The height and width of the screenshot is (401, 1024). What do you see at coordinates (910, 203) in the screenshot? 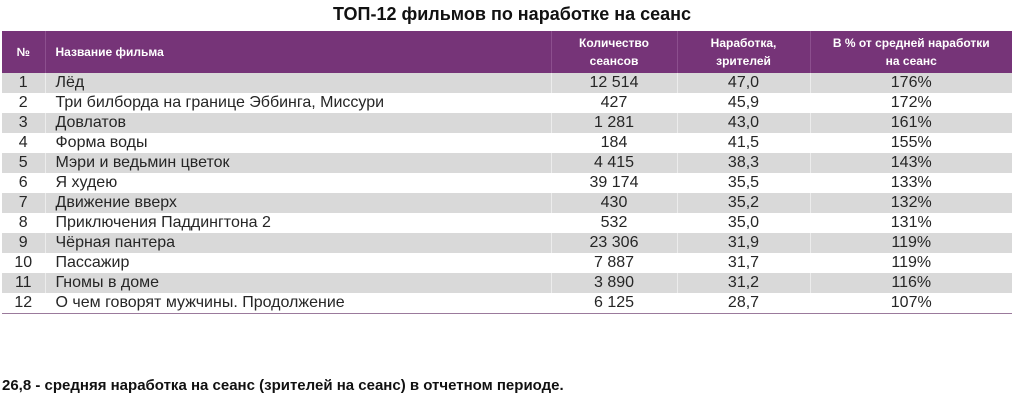
I see `percent-of-average: 132%` at bounding box center [910, 203].